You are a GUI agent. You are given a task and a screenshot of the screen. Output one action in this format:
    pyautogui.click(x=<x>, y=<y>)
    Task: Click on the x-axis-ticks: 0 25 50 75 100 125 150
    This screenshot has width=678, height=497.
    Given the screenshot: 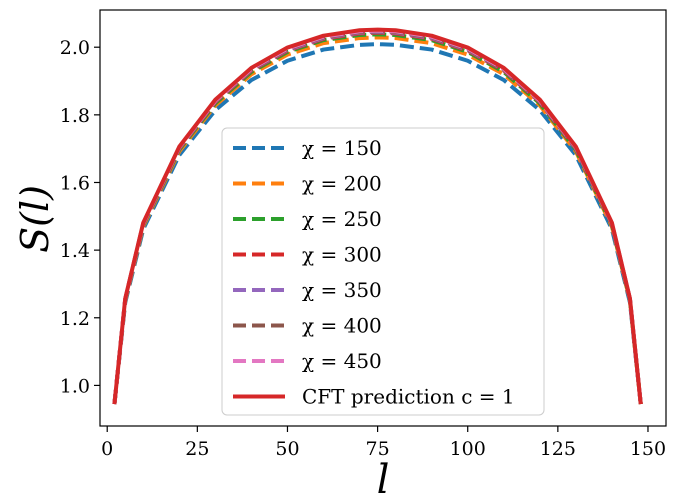 What is the action you would take?
    pyautogui.click(x=383, y=443)
    